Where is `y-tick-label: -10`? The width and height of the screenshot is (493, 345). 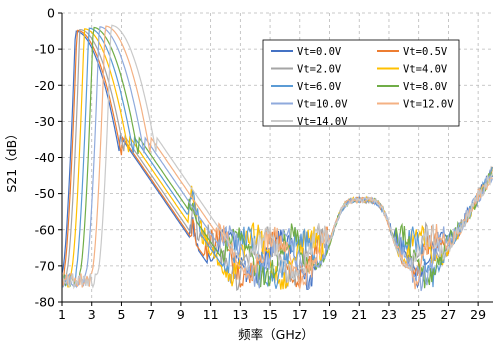 y-tick-label: -10 is located at coordinates (45, 49).